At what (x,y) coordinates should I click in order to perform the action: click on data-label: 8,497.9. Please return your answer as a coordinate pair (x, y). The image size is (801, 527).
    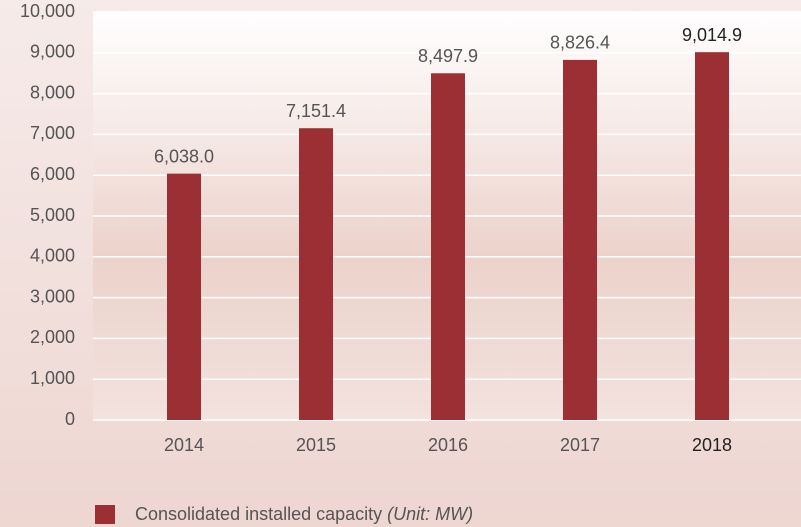
    Looking at the image, I should click on (448, 56).